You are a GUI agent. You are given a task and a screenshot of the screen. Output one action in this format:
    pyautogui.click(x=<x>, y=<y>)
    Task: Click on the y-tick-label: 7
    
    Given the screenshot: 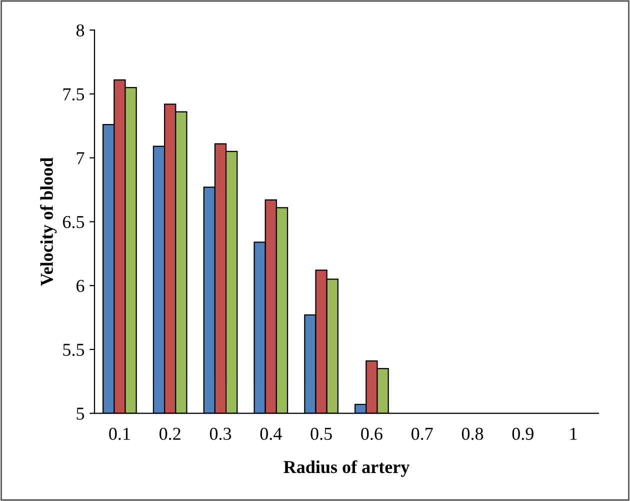 What is the action you would take?
    pyautogui.click(x=80, y=158)
    